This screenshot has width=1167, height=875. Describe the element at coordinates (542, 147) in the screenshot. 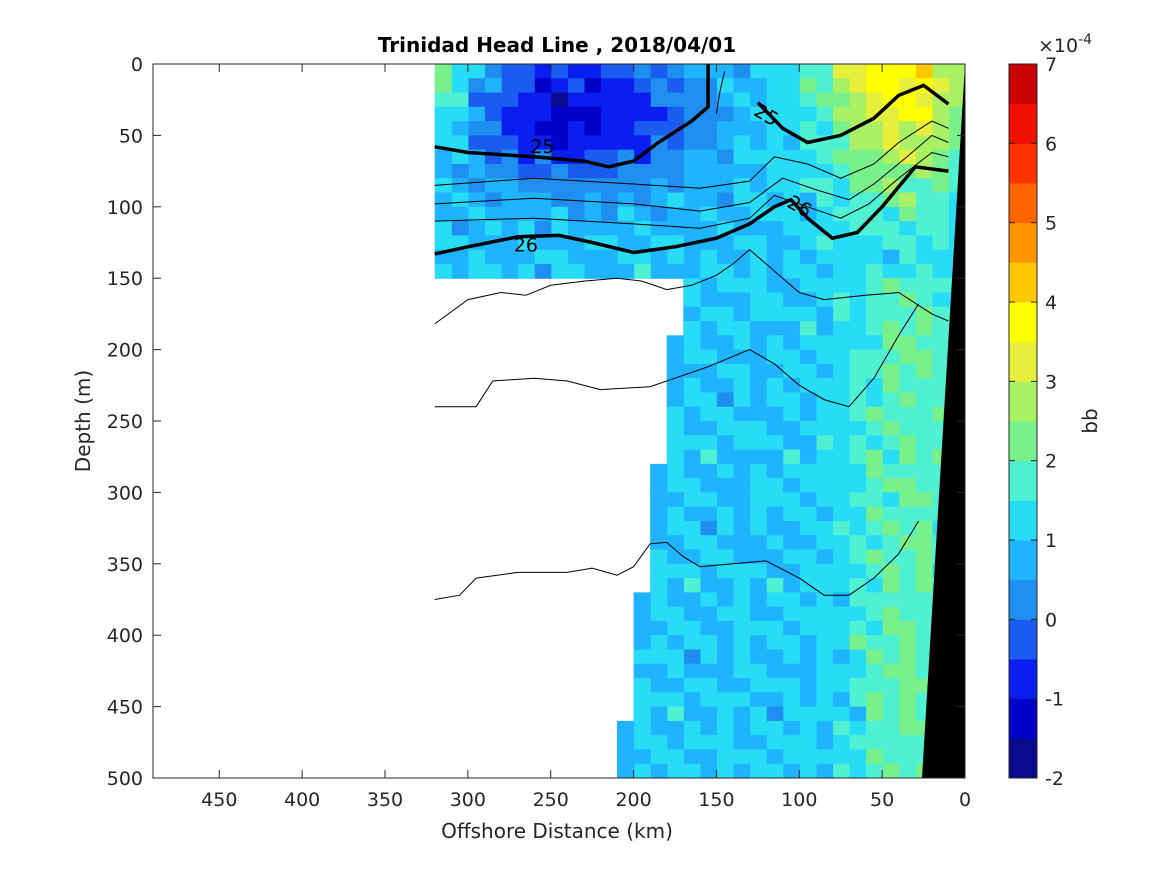

I see `contour-label: 25` at that location.